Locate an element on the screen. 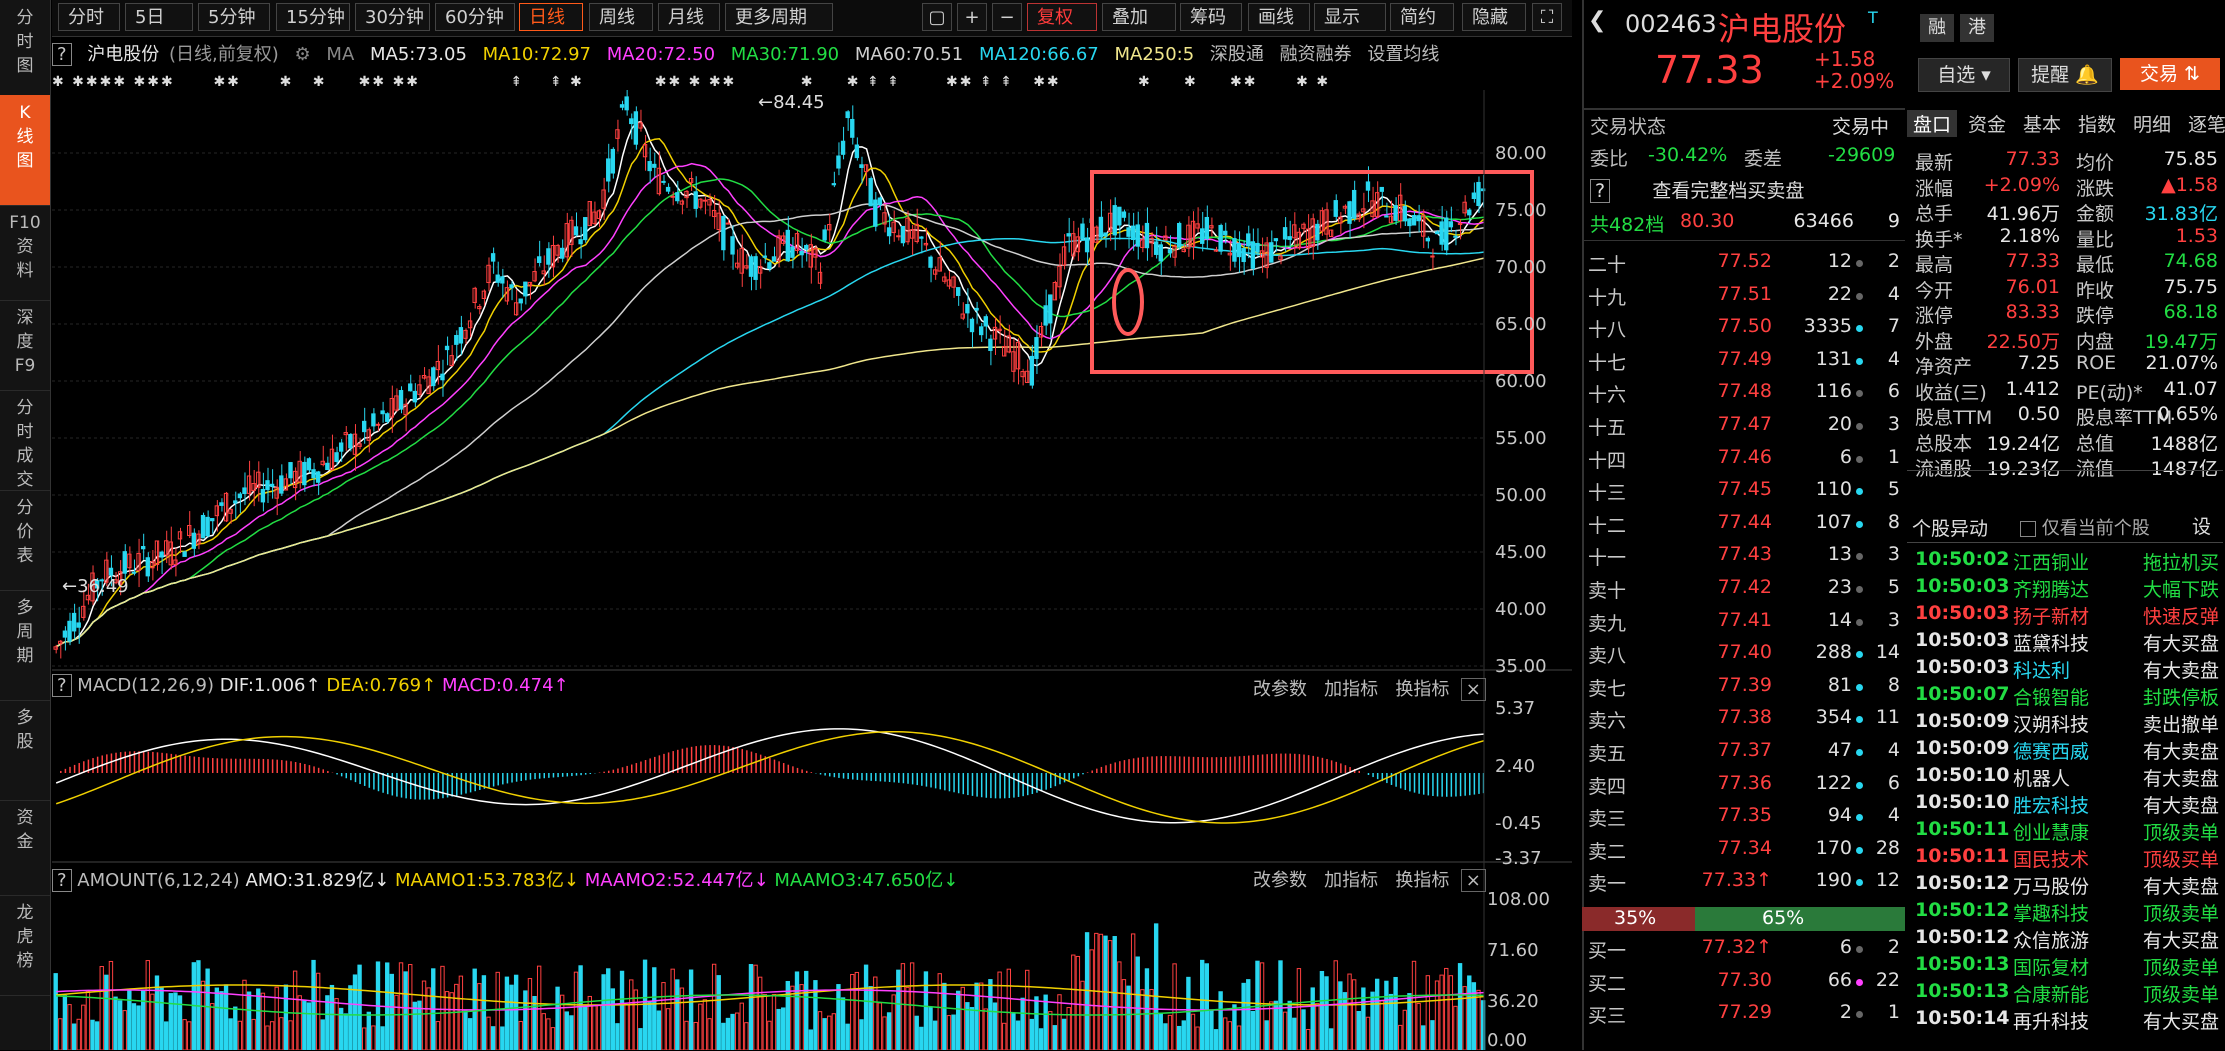 The image size is (2225, 1051). link-shenguton: 深股通 is located at coordinates (1236, 54).